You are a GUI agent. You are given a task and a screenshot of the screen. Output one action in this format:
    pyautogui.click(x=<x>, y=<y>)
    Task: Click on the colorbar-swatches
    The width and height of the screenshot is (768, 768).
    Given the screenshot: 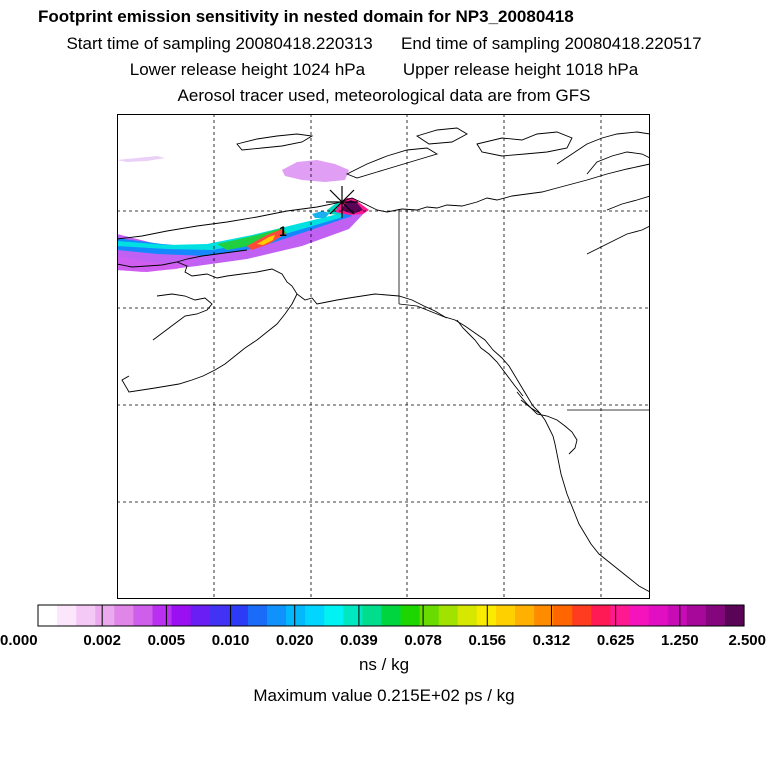 What is the action you would take?
    pyautogui.click(x=391, y=615)
    